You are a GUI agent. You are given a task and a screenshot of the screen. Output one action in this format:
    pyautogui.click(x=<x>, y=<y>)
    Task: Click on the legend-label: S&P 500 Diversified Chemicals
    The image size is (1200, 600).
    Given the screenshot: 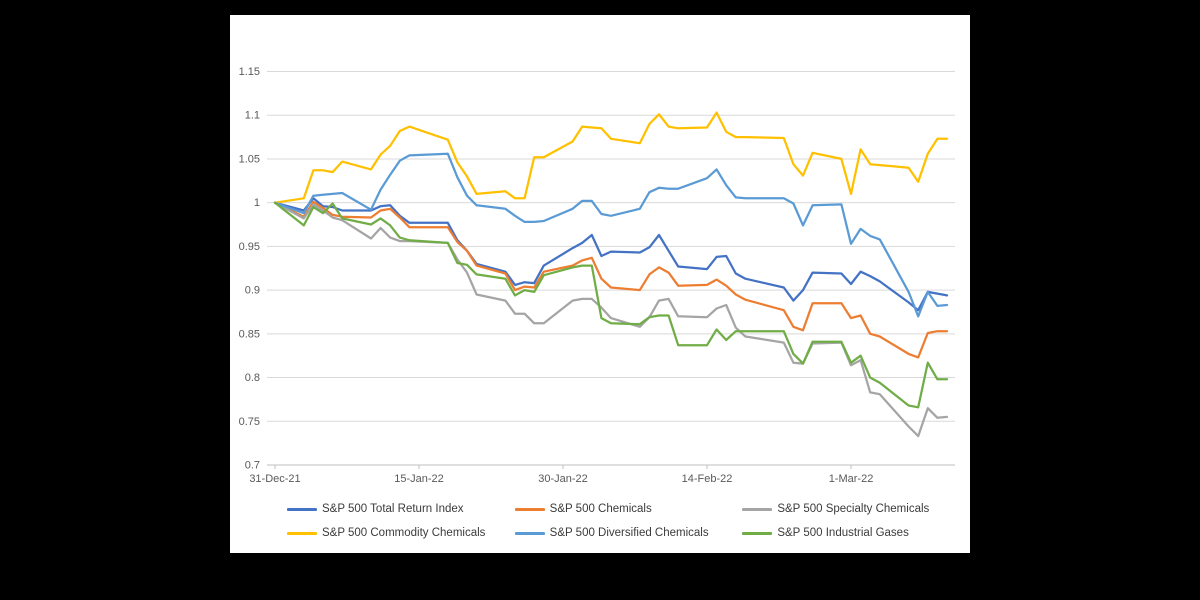 What is the action you would take?
    pyautogui.click(x=629, y=533)
    